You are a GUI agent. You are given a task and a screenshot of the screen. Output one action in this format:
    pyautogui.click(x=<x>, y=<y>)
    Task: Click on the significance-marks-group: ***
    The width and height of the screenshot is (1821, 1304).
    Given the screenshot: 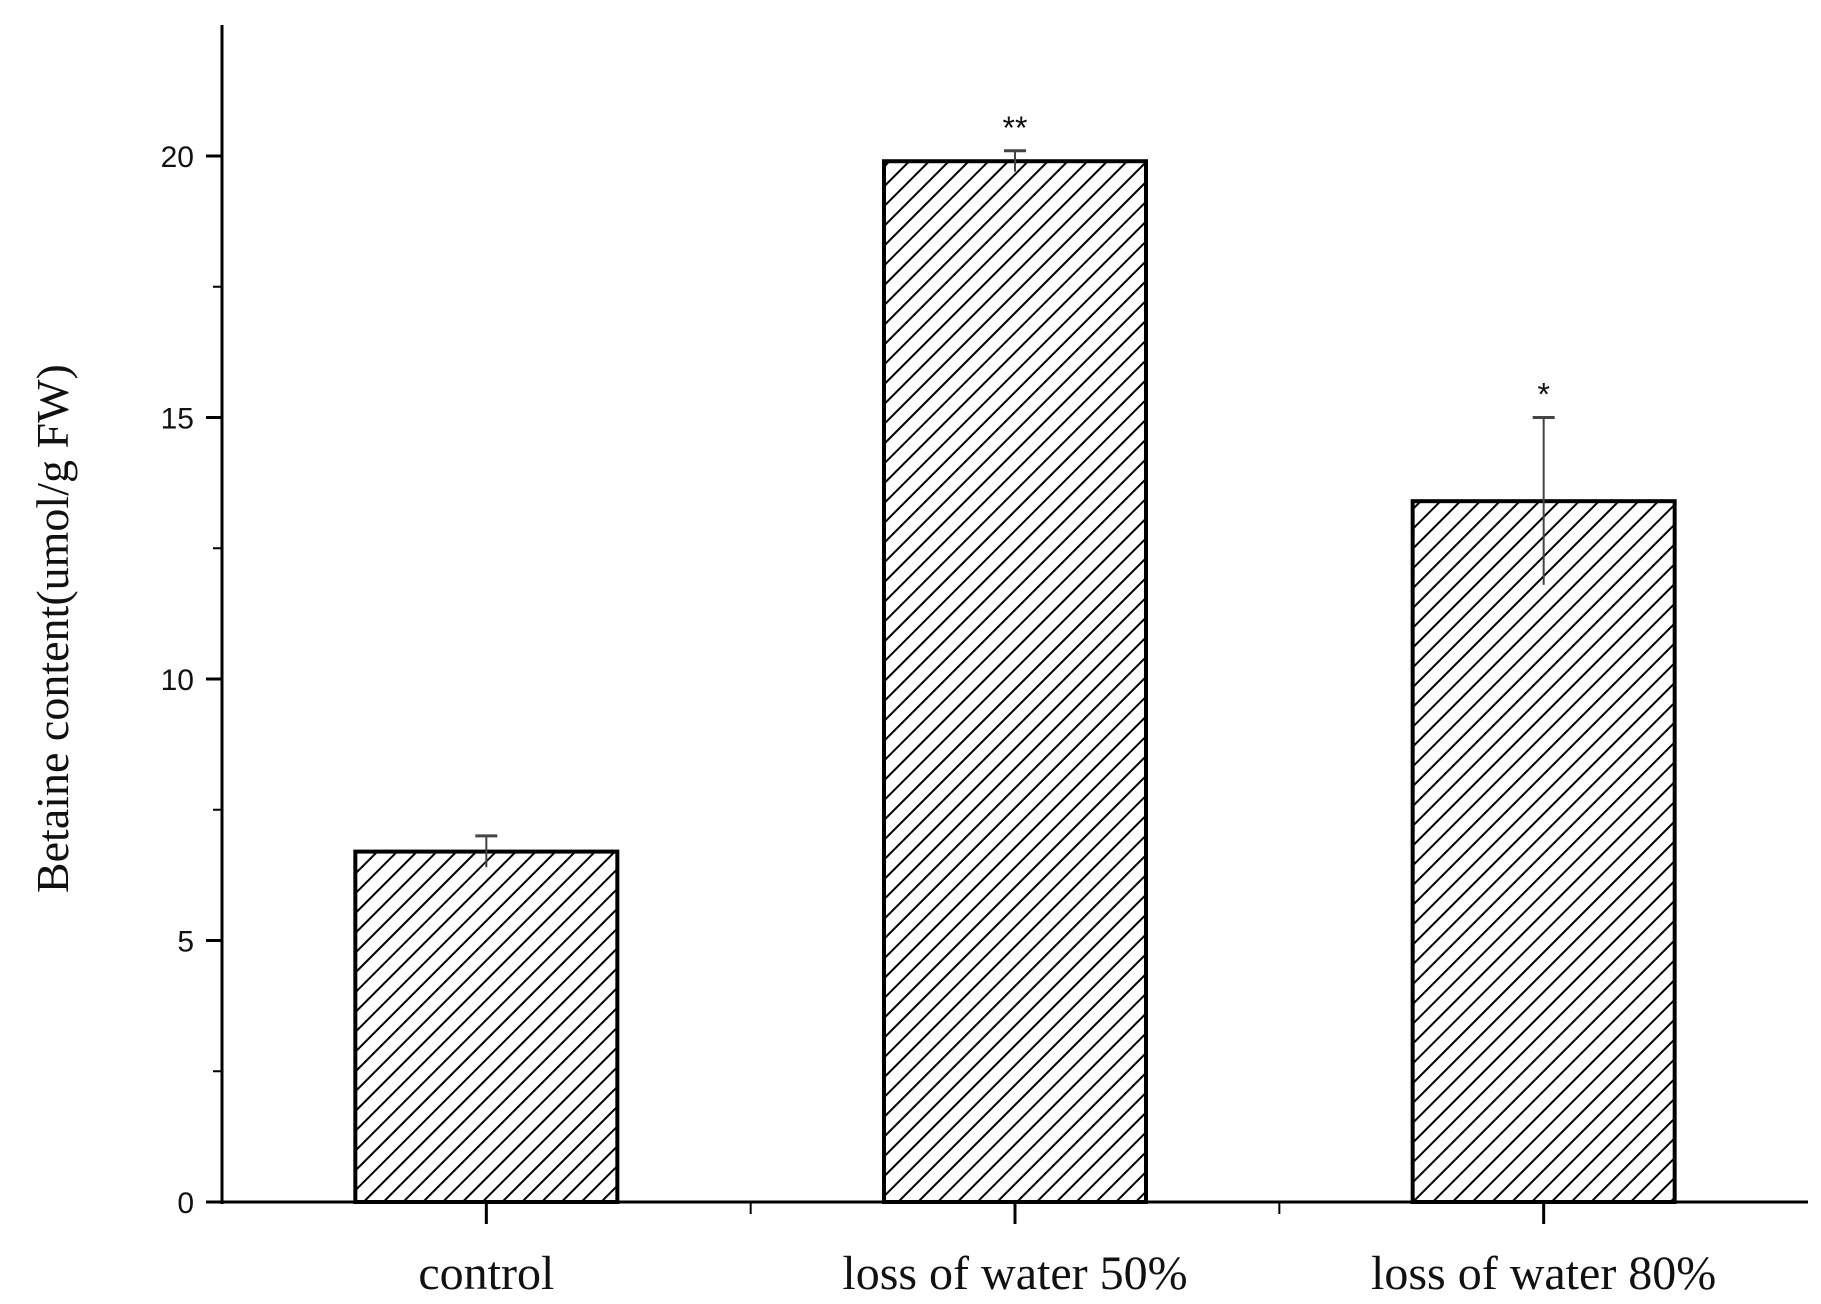 What is the action you would take?
    pyautogui.click(x=1276, y=261)
    